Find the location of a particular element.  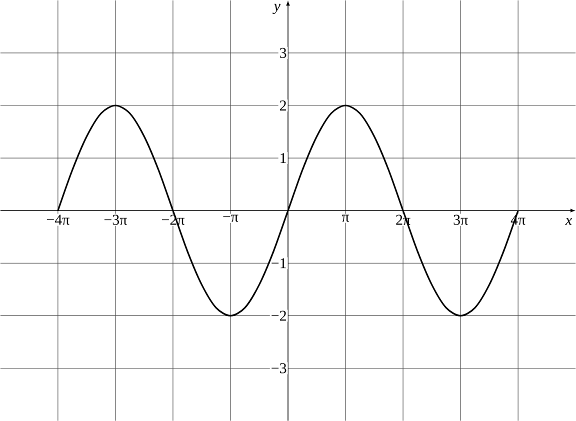

y-axis-title: y is located at coordinates (276, 9).